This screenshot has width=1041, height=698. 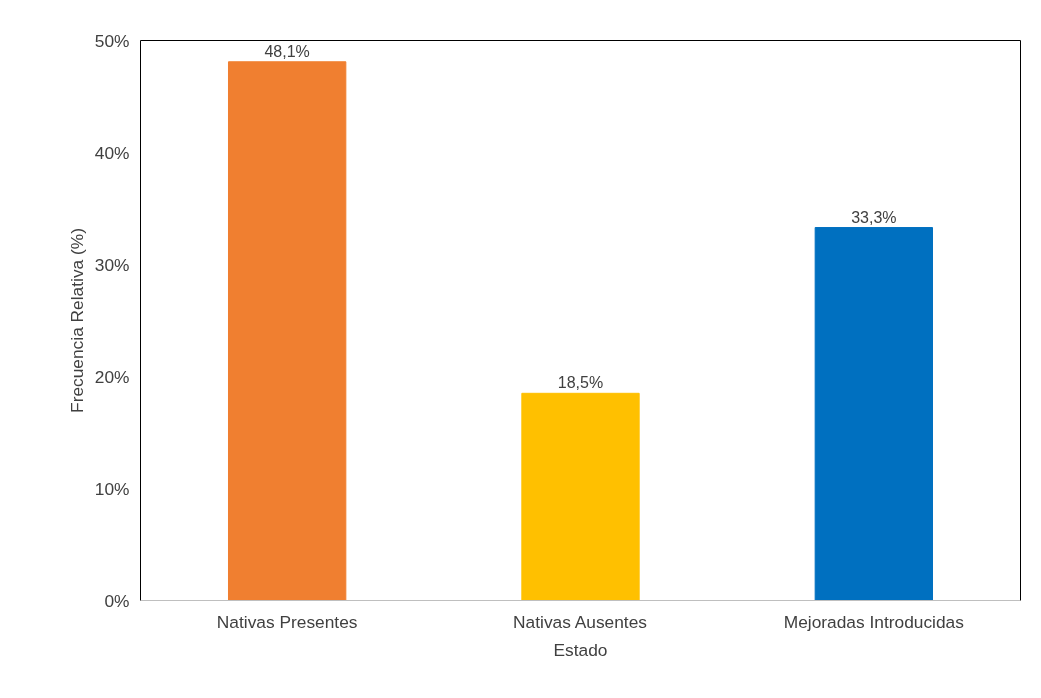 I want to click on y-tick-label: 20%, so click(x=112, y=376).